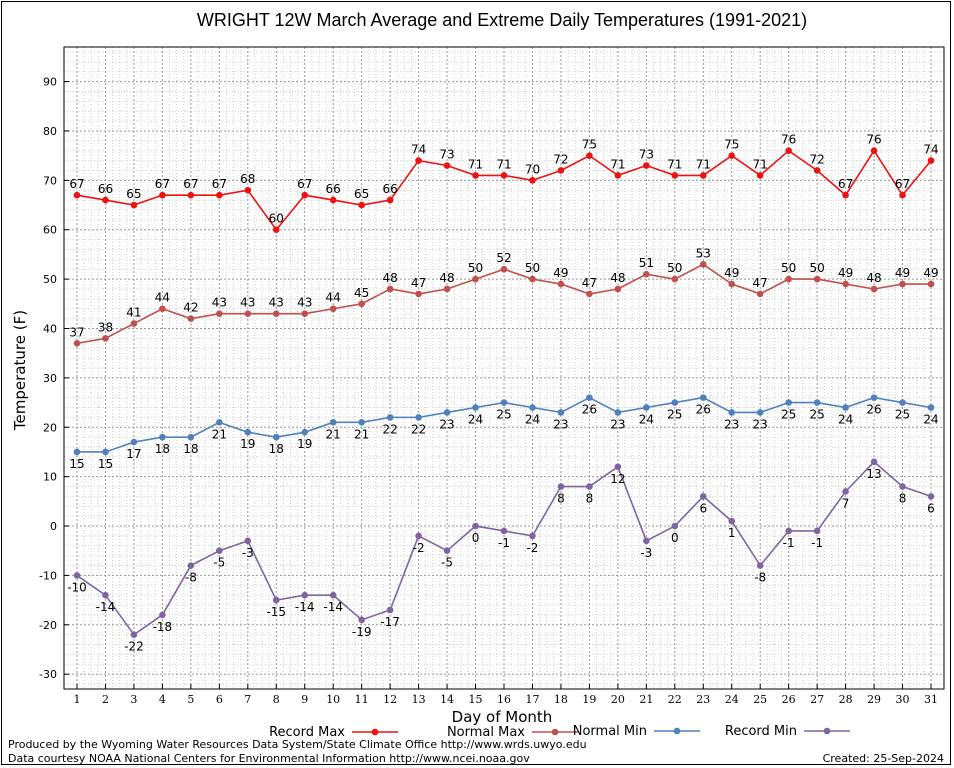  What do you see at coordinates (486, 732) in the screenshot?
I see `legend-label-normal-max: Normal Max` at bounding box center [486, 732].